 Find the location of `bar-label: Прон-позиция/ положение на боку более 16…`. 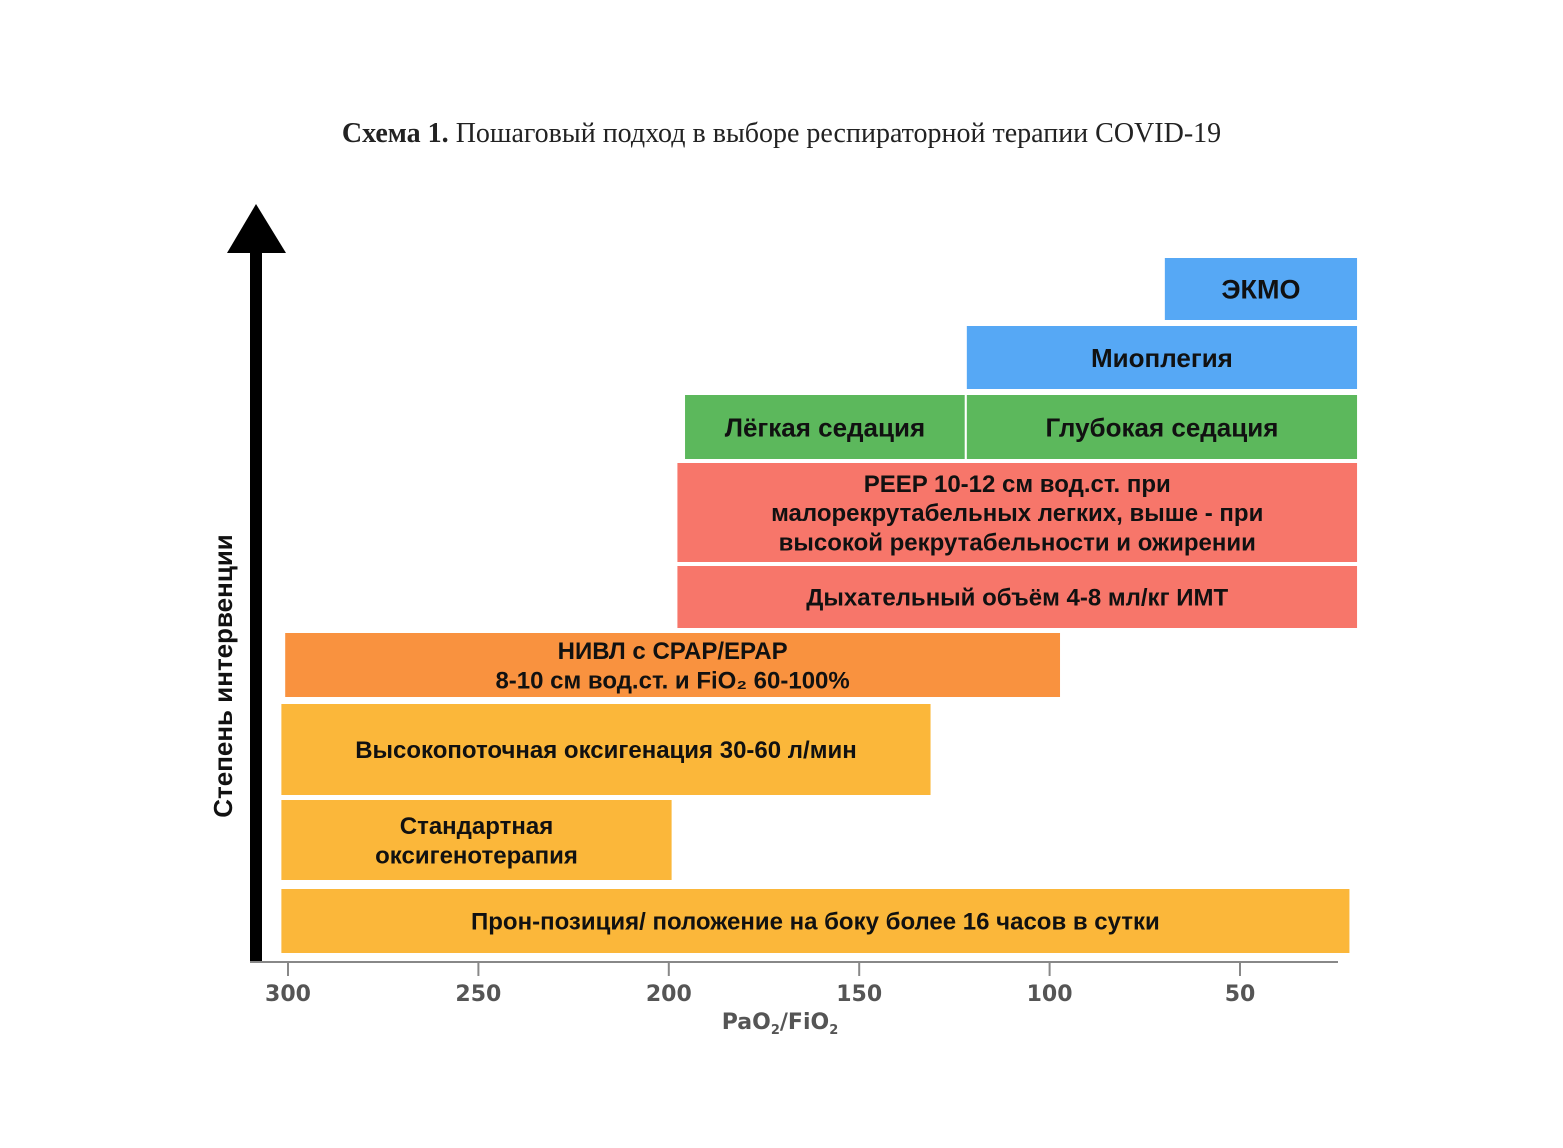

bar-label: Прон-позиция/ положение на боку более 16… is located at coordinates (815, 922).